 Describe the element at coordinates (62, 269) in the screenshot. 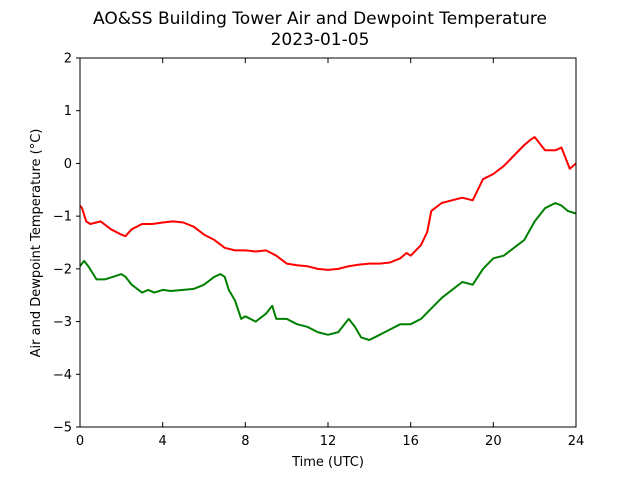

I see `y-tick-label: −2` at that location.